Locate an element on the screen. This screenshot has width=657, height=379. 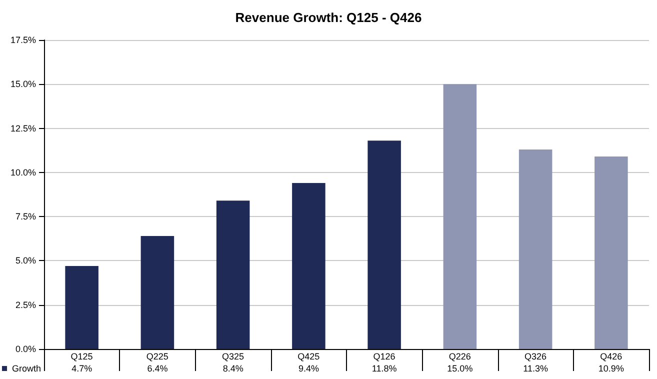
y-tick-label: 7.5% is located at coordinates (25, 217).